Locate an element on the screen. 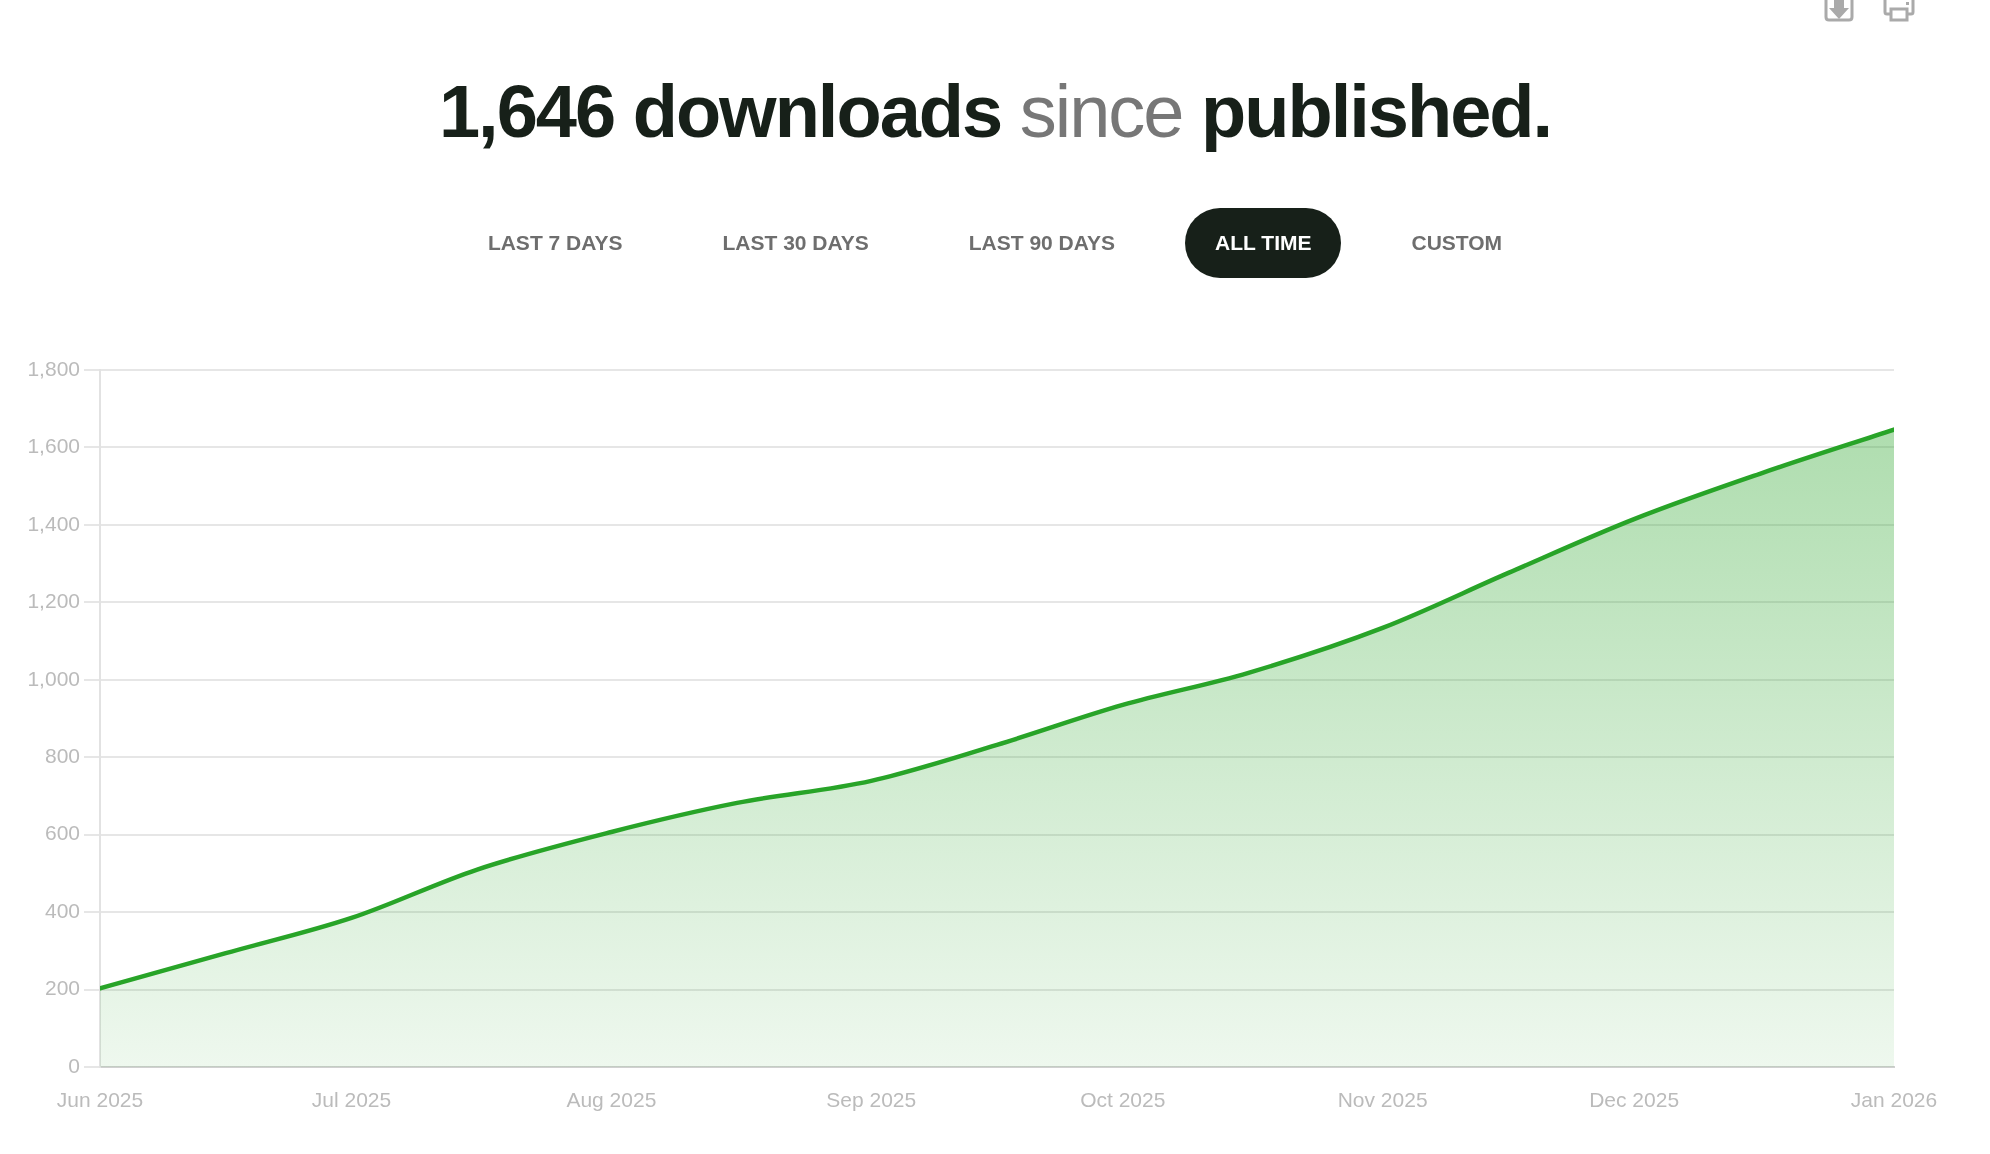 Image resolution: width=1990 pixels, height=1154 pixels. x-tick-label: Sep 2025 is located at coordinates (871, 1100).